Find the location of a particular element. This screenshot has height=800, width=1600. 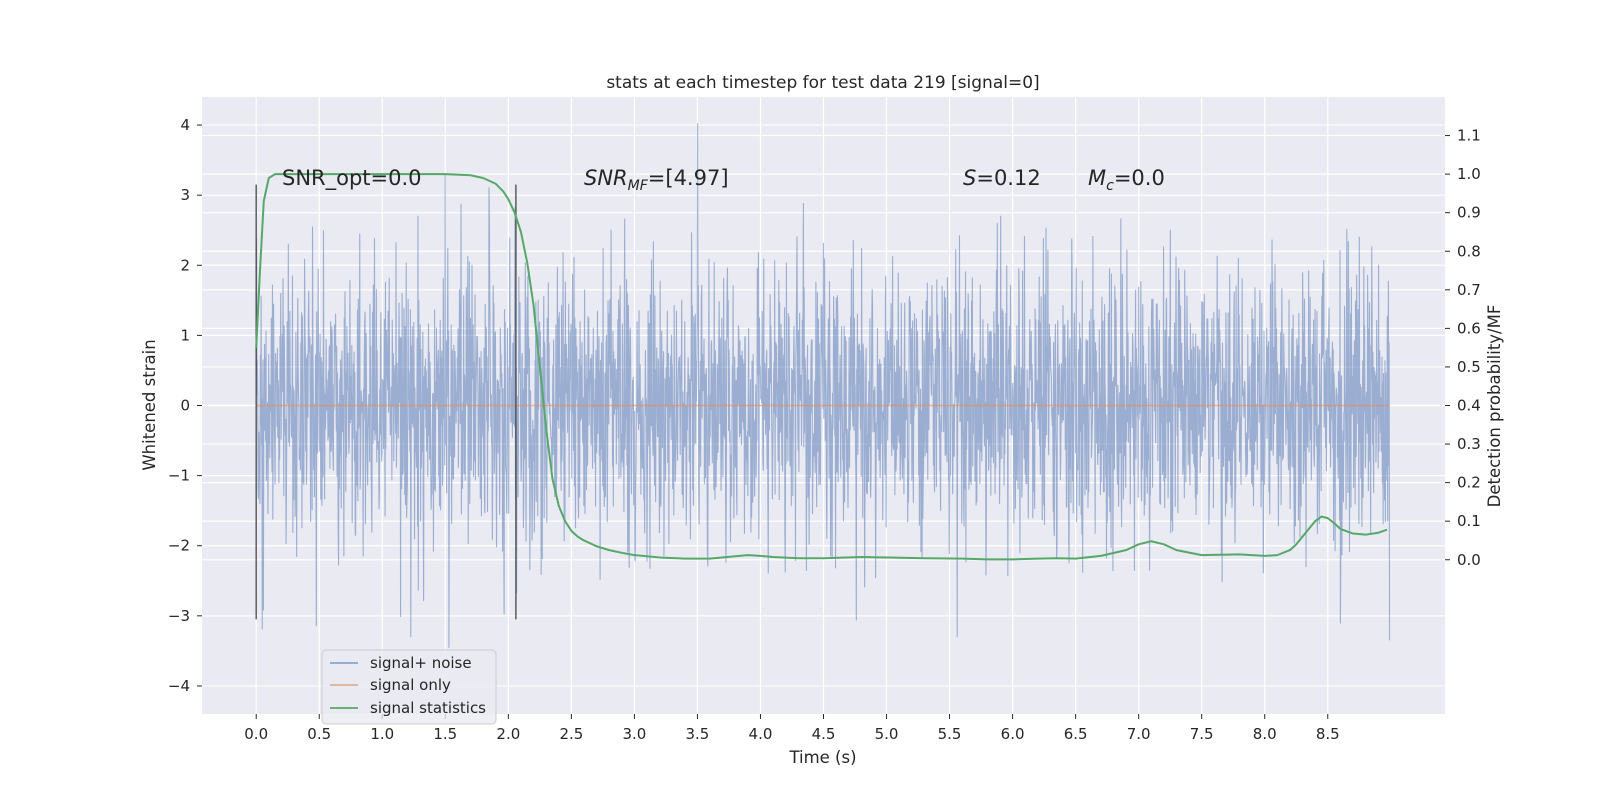

x-axis-label: Time (s) is located at coordinates (822, 757).